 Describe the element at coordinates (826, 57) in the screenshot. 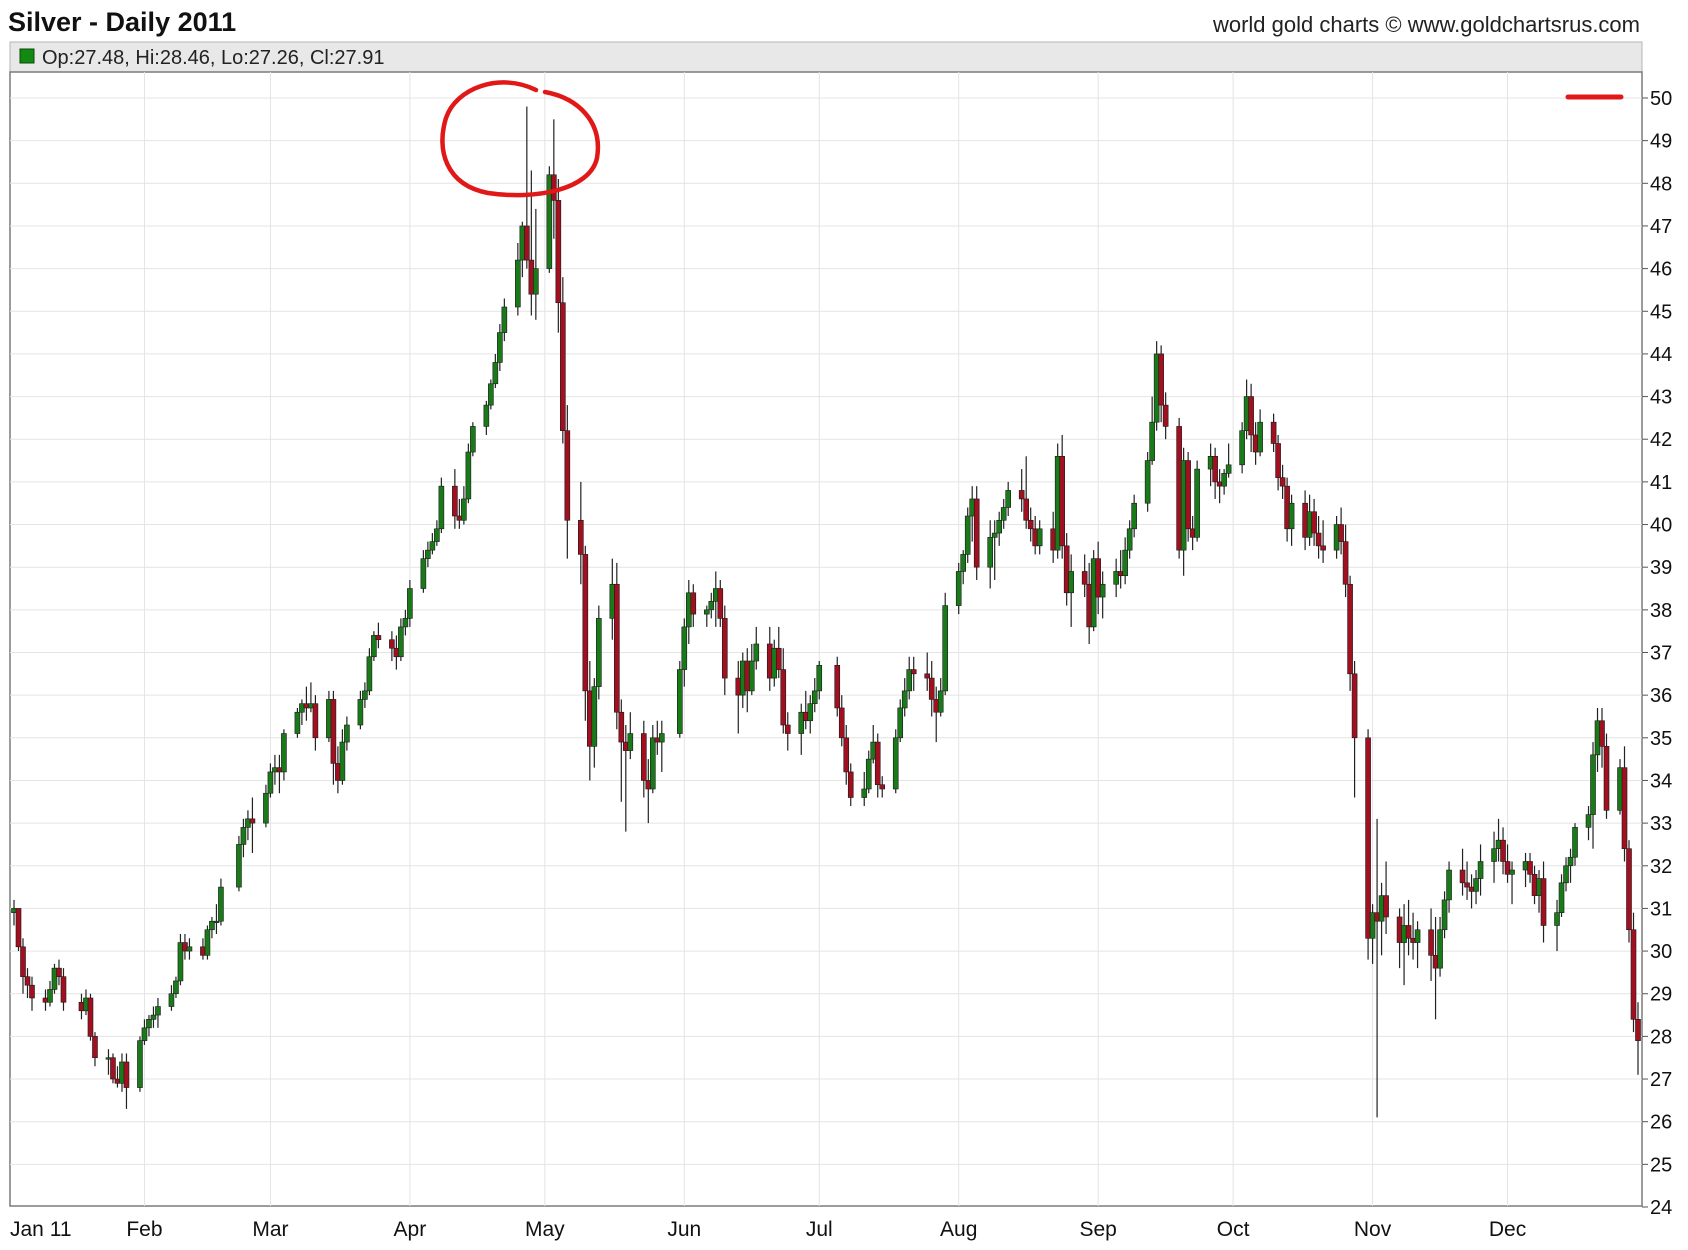

I see `ohlc-readout-band` at that location.